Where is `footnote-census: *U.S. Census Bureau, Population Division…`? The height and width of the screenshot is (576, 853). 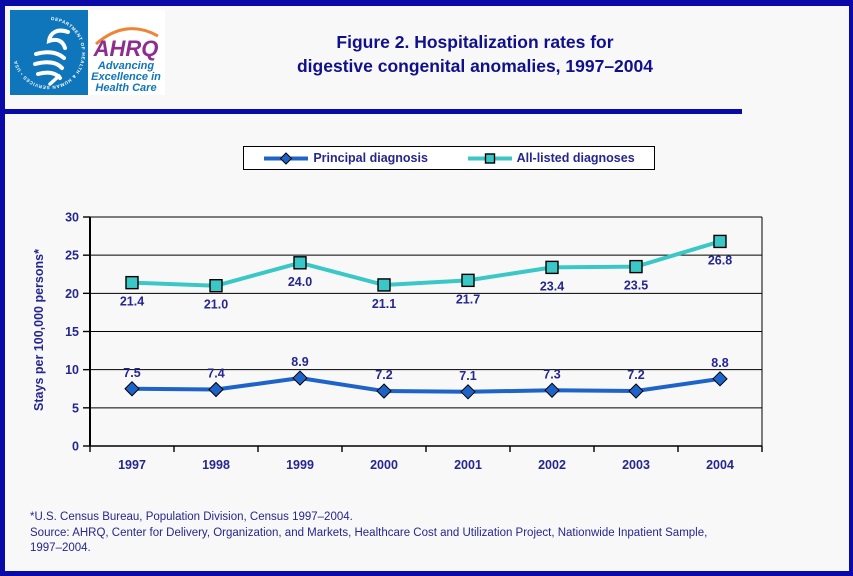
footnote-census: *U.S. Census Bureau, Population Division… is located at coordinates (191, 517).